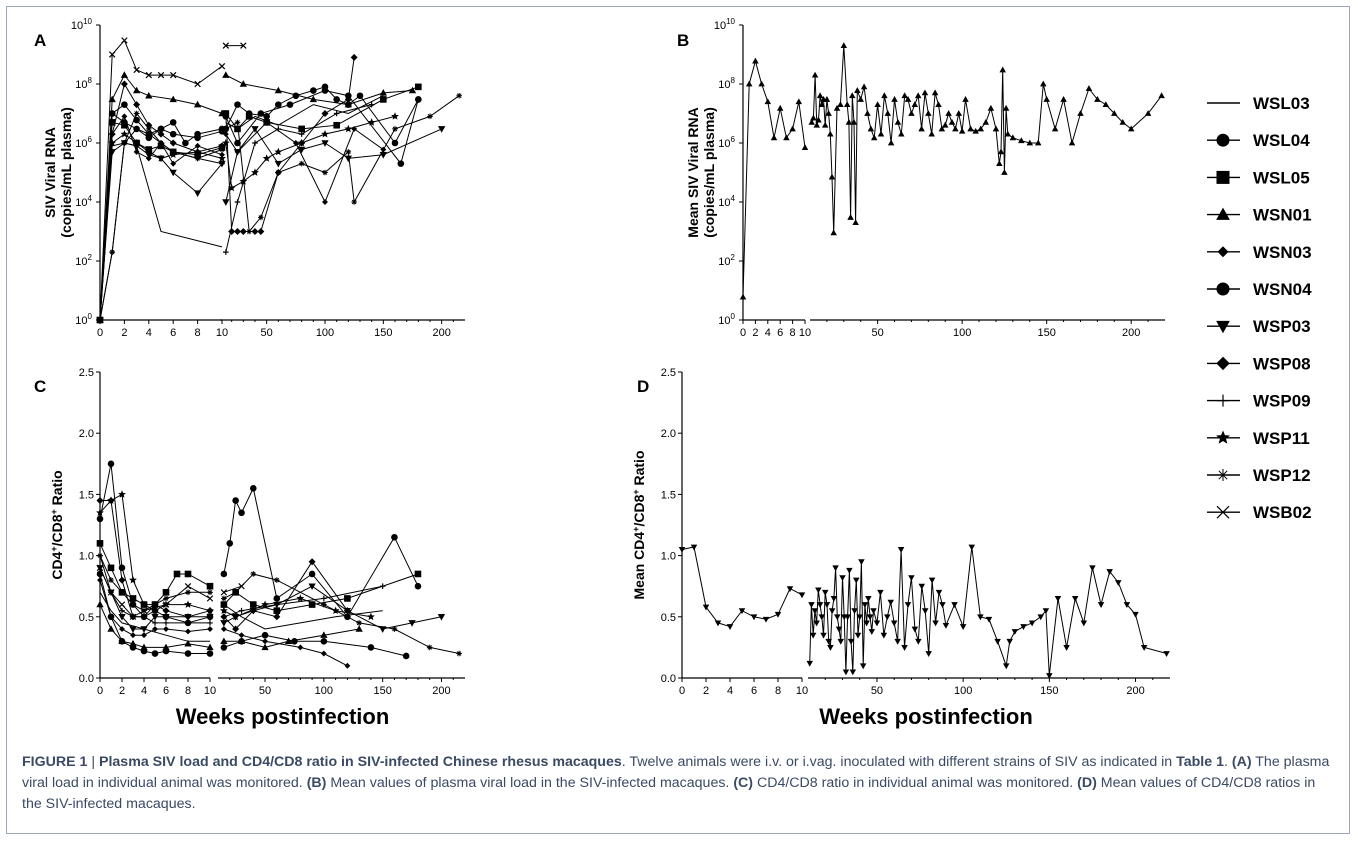 The width and height of the screenshot is (1358, 843). What do you see at coordinates (643, 386) in the screenshot?
I see `panel-label: D` at bounding box center [643, 386].